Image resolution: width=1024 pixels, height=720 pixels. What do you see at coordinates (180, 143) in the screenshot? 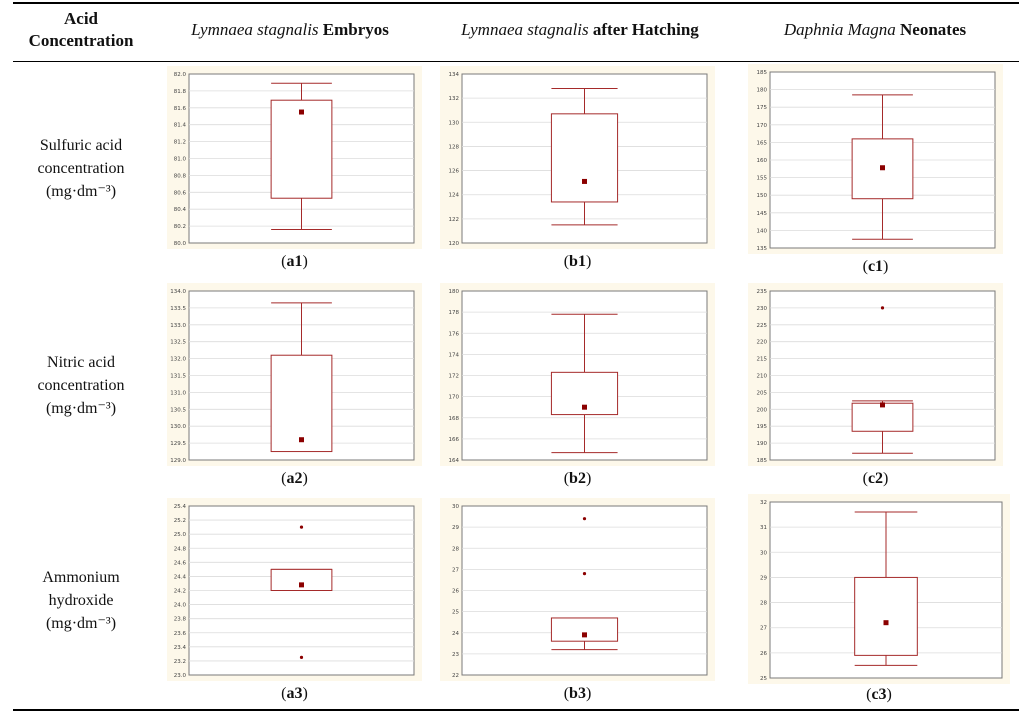
I see `y-tick-label: 81.2` at bounding box center [180, 143].